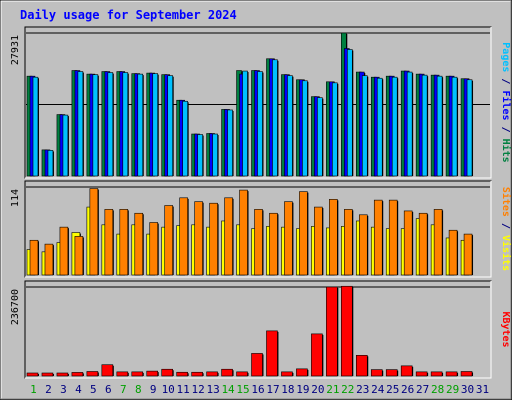 Image resolution: width=512 pixels, height=405 pixels. What do you see at coordinates (506, 229) in the screenshot?
I see `panel-axis-legend: Sites / Visits` at bounding box center [506, 229].